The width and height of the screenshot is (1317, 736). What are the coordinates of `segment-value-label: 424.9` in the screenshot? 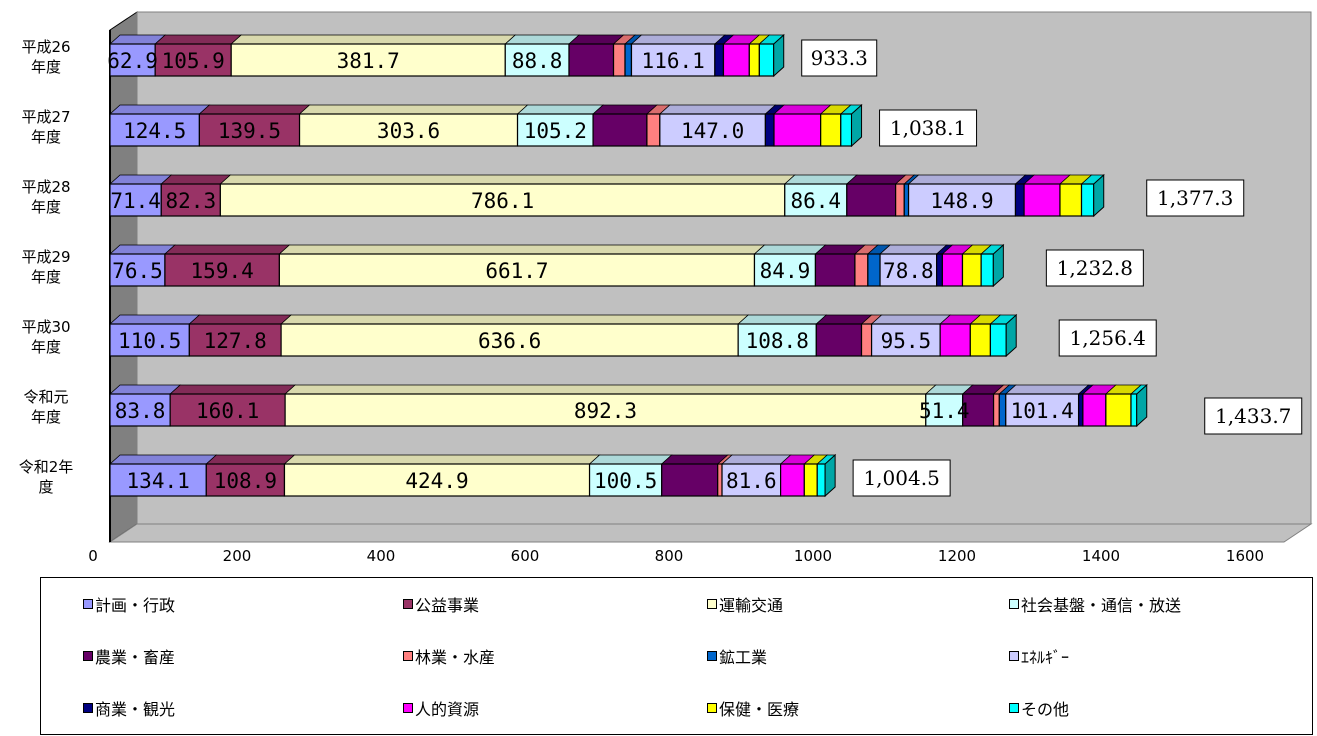 It's located at (436, 481).